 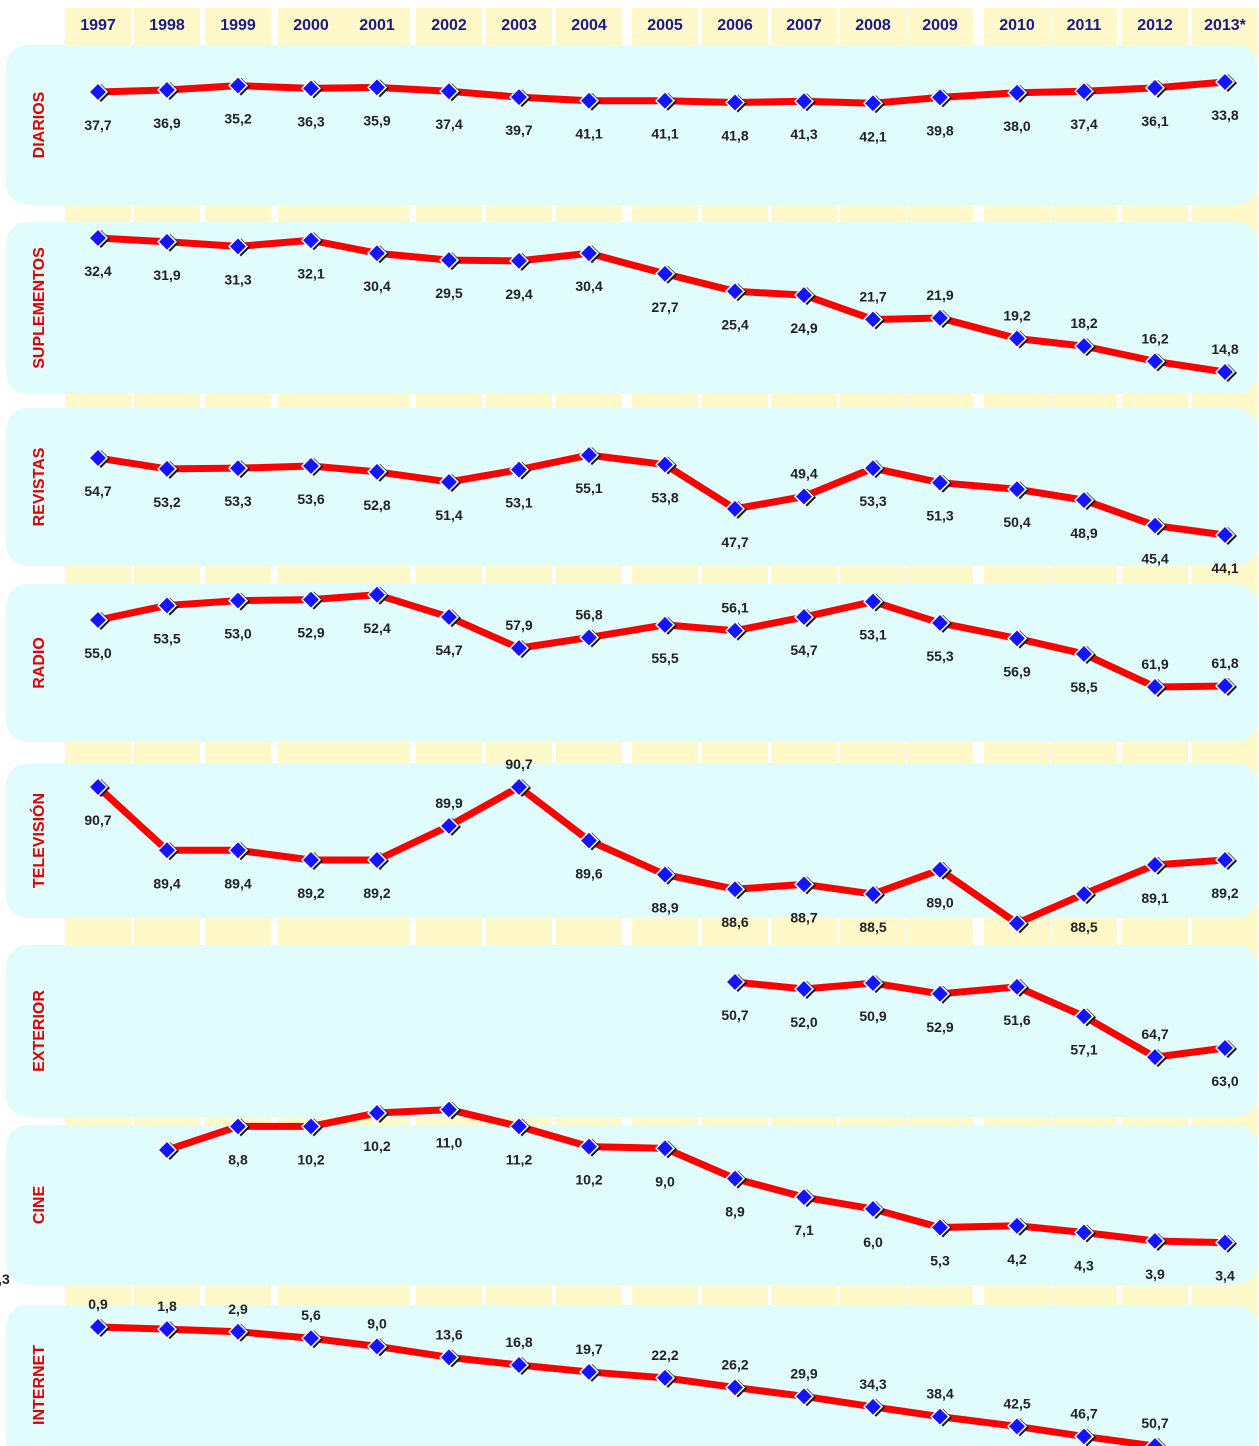 I want to click on data-label-radio-2011: 58,5, so click(x=1083, y=687).